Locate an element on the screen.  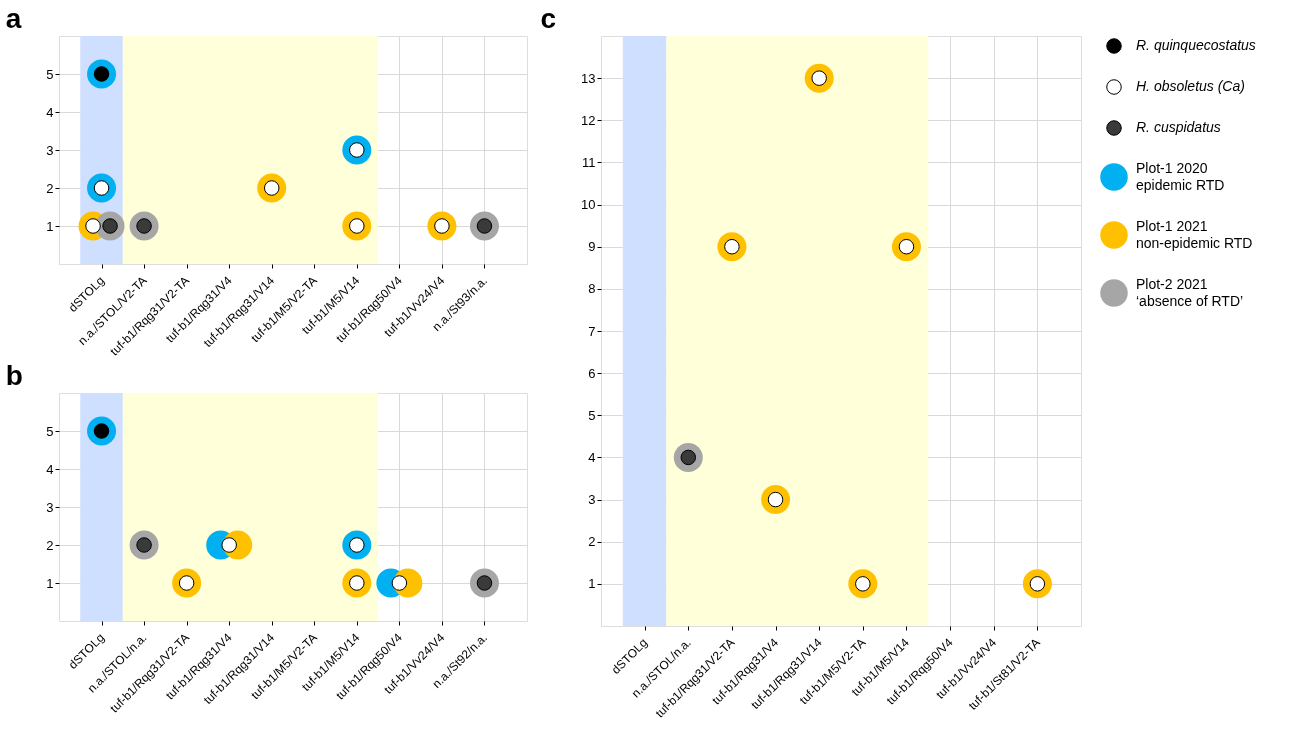
y-tick-label: 7 is located at coordinates (592, 331).